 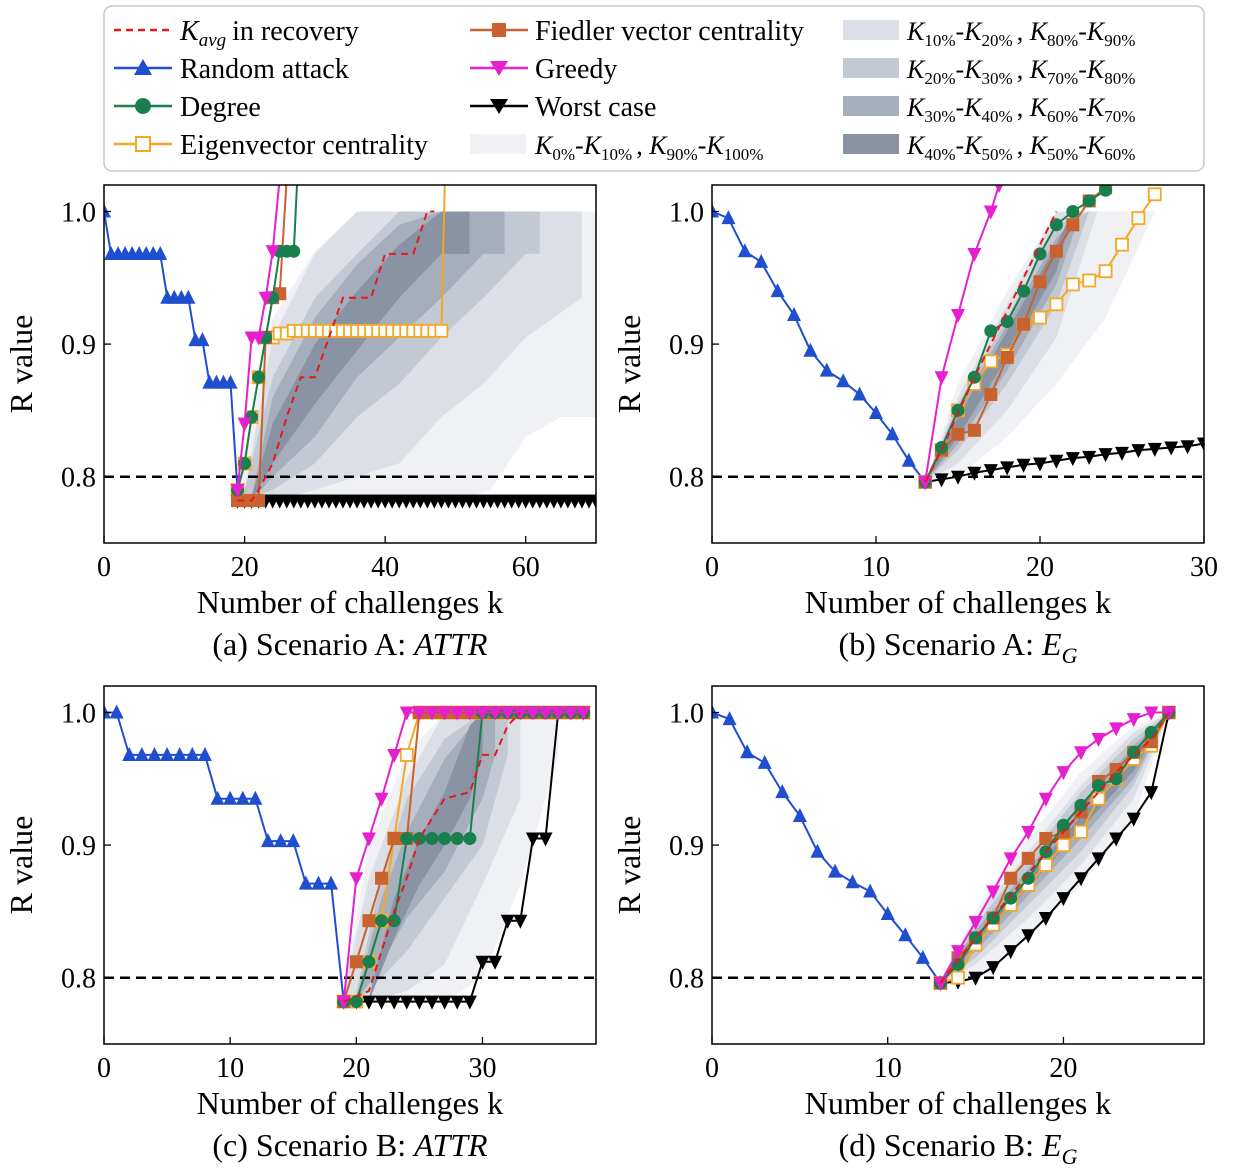 I want to click on legend-fiedler-label: Fiedler vector centrality, so click(x=669, y=31).